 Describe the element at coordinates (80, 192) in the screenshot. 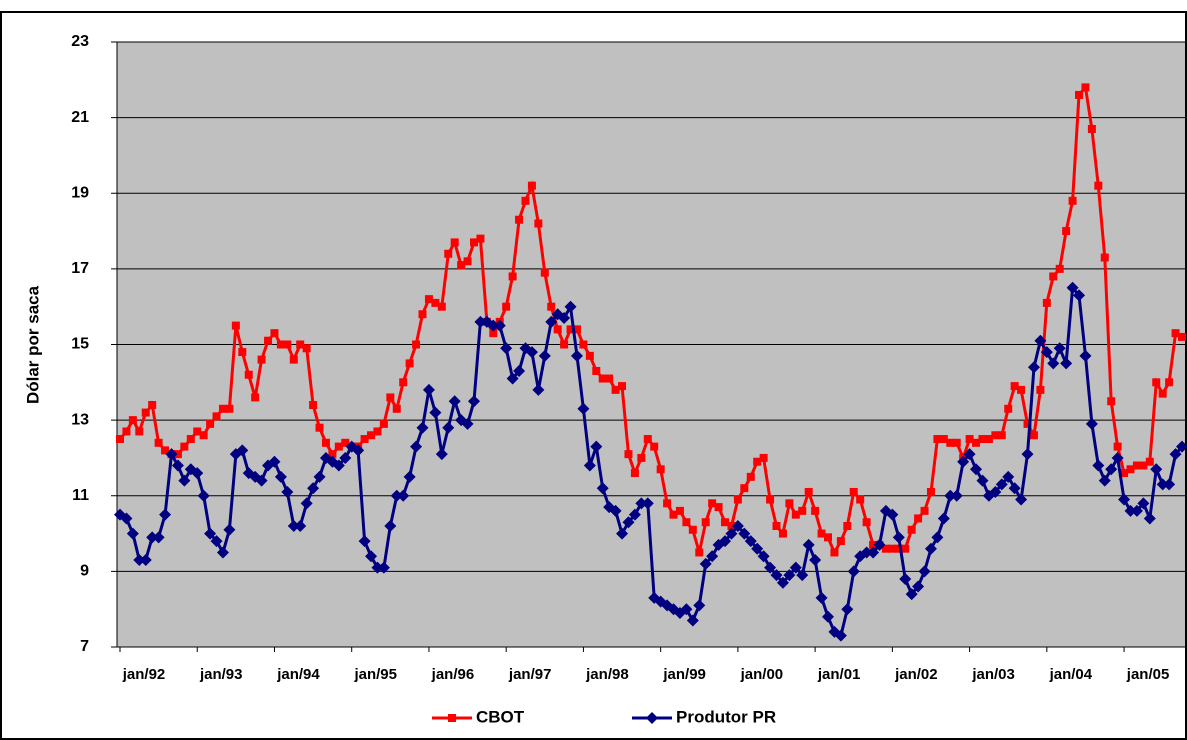

I see `y-tick-label: 19` at that location.